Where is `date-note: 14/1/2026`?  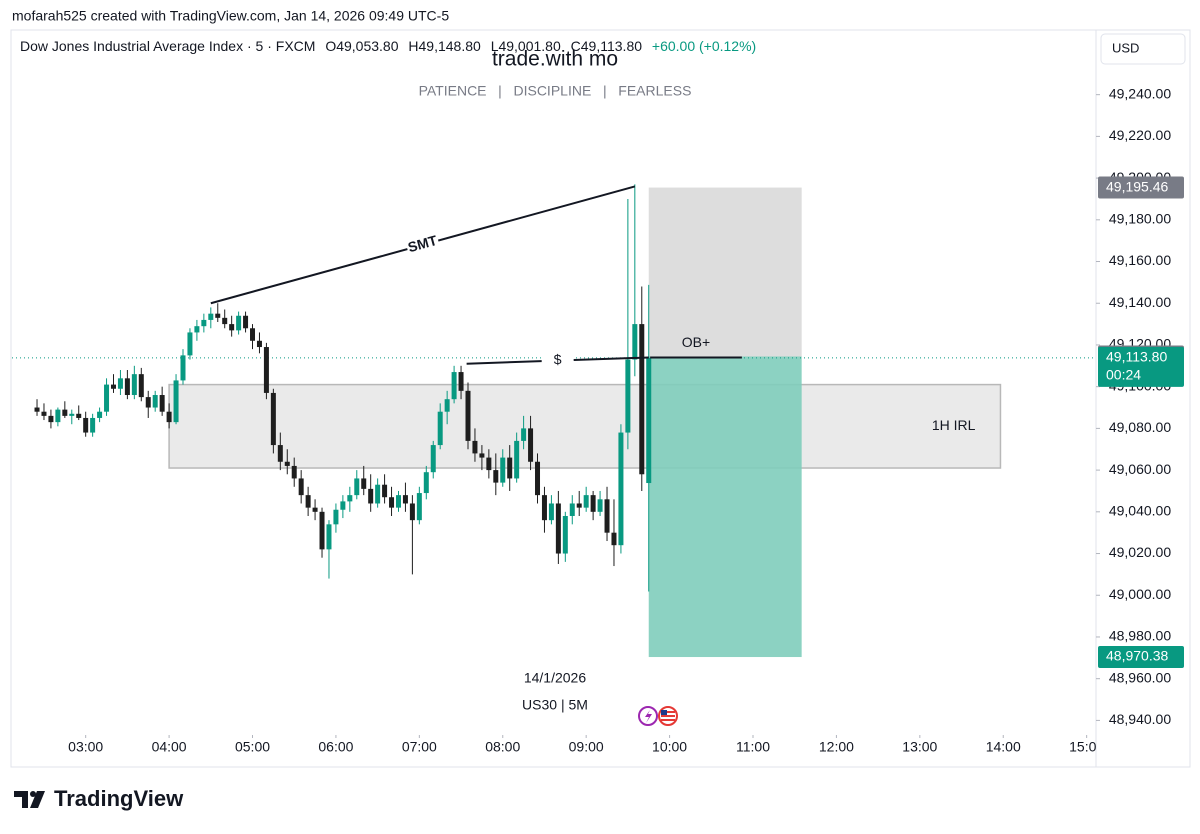 date-note: 14/1/2026 is located at coordinates (555, 678).